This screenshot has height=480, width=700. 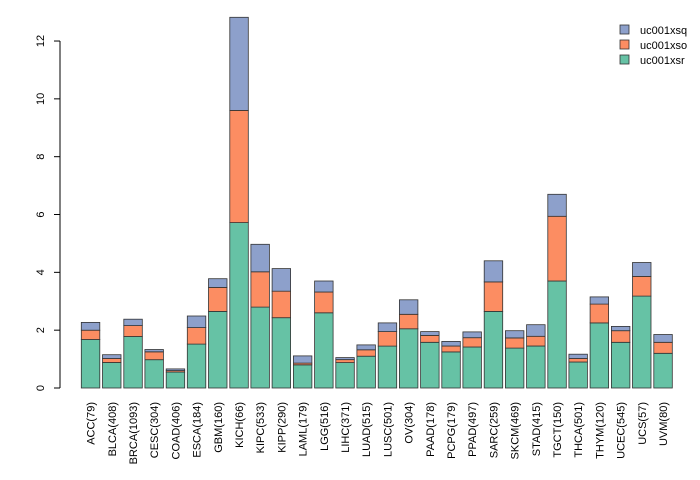 What do you see at coordinates (410, 423) in the screenshot?
I see `x-tick-label: OV(304)` at bounding box center [410, 423].